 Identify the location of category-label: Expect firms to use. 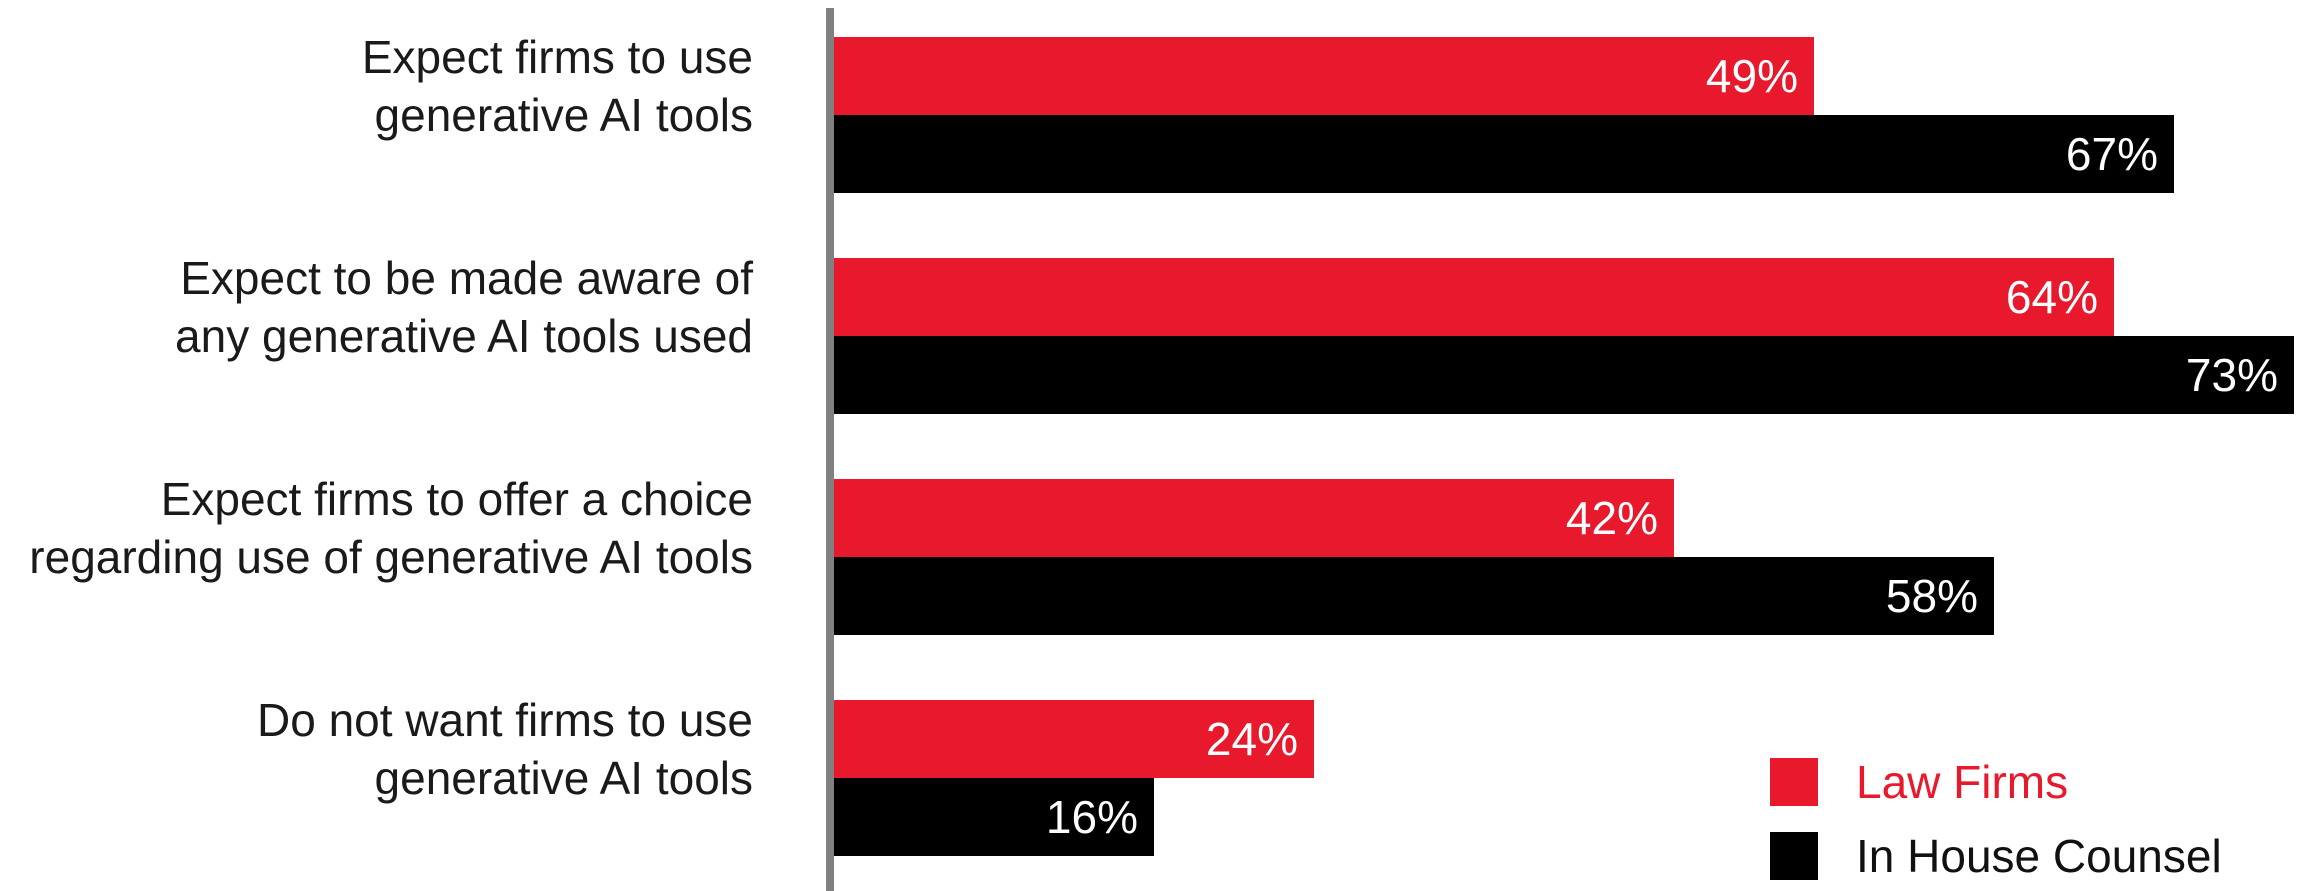
(557, 57).